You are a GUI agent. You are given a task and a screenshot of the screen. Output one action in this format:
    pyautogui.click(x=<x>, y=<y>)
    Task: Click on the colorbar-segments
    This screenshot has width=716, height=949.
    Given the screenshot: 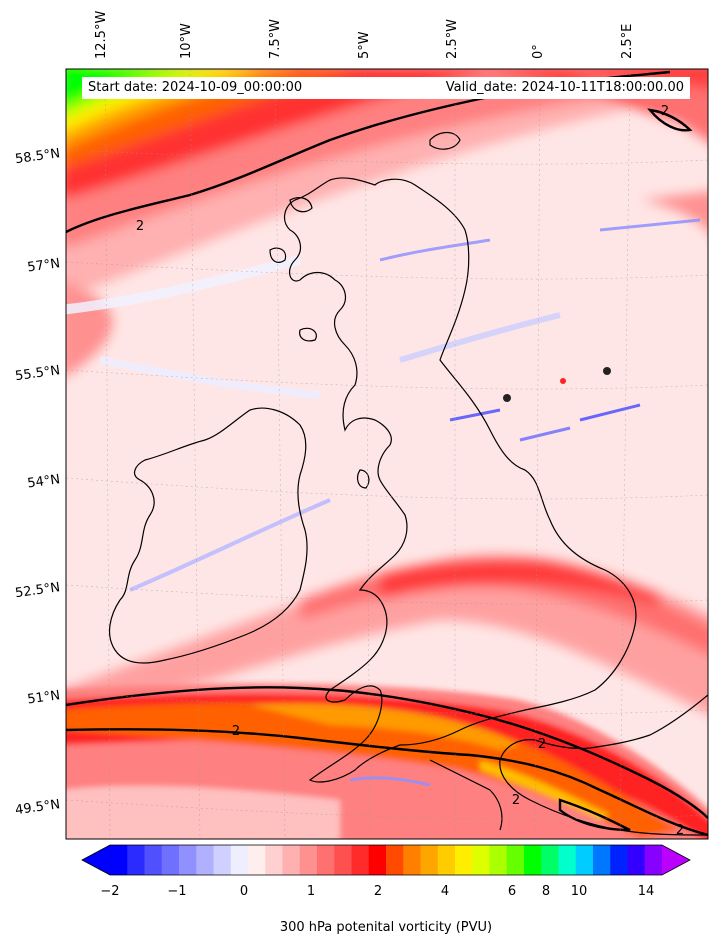 What is the action you would take?
    pyautogui.click(x=386, y=860)
    